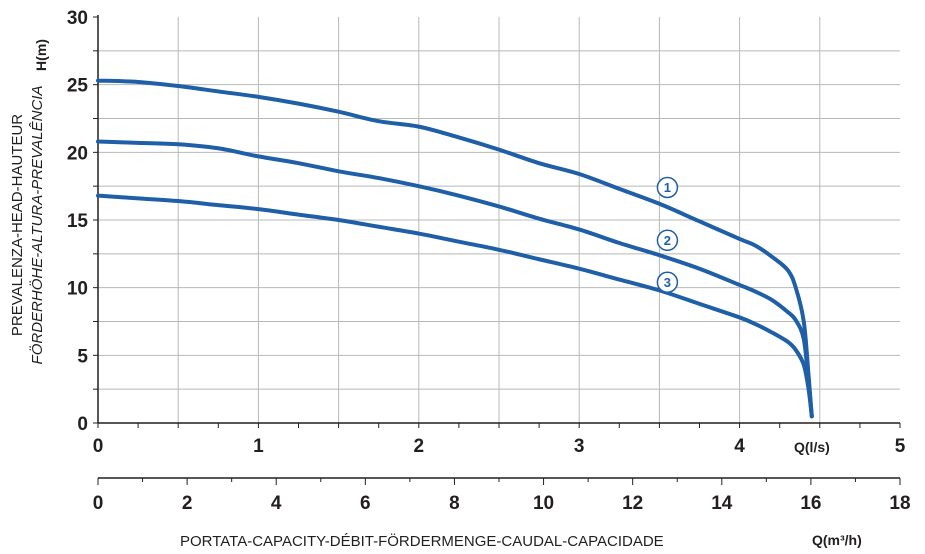 Image resolution: width=925 pixels, height=554 pixels. I want to click on y-tick-label: 30, so click(77, 18).